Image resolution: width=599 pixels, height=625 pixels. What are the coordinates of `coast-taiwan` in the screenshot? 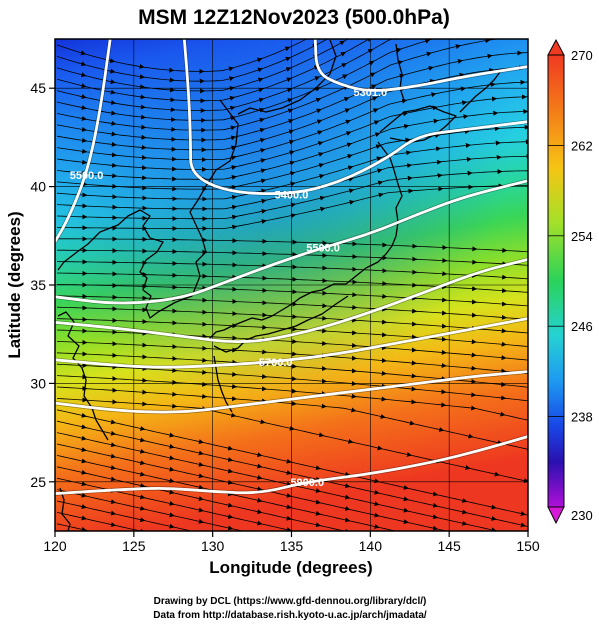 It's located at (65, 509).